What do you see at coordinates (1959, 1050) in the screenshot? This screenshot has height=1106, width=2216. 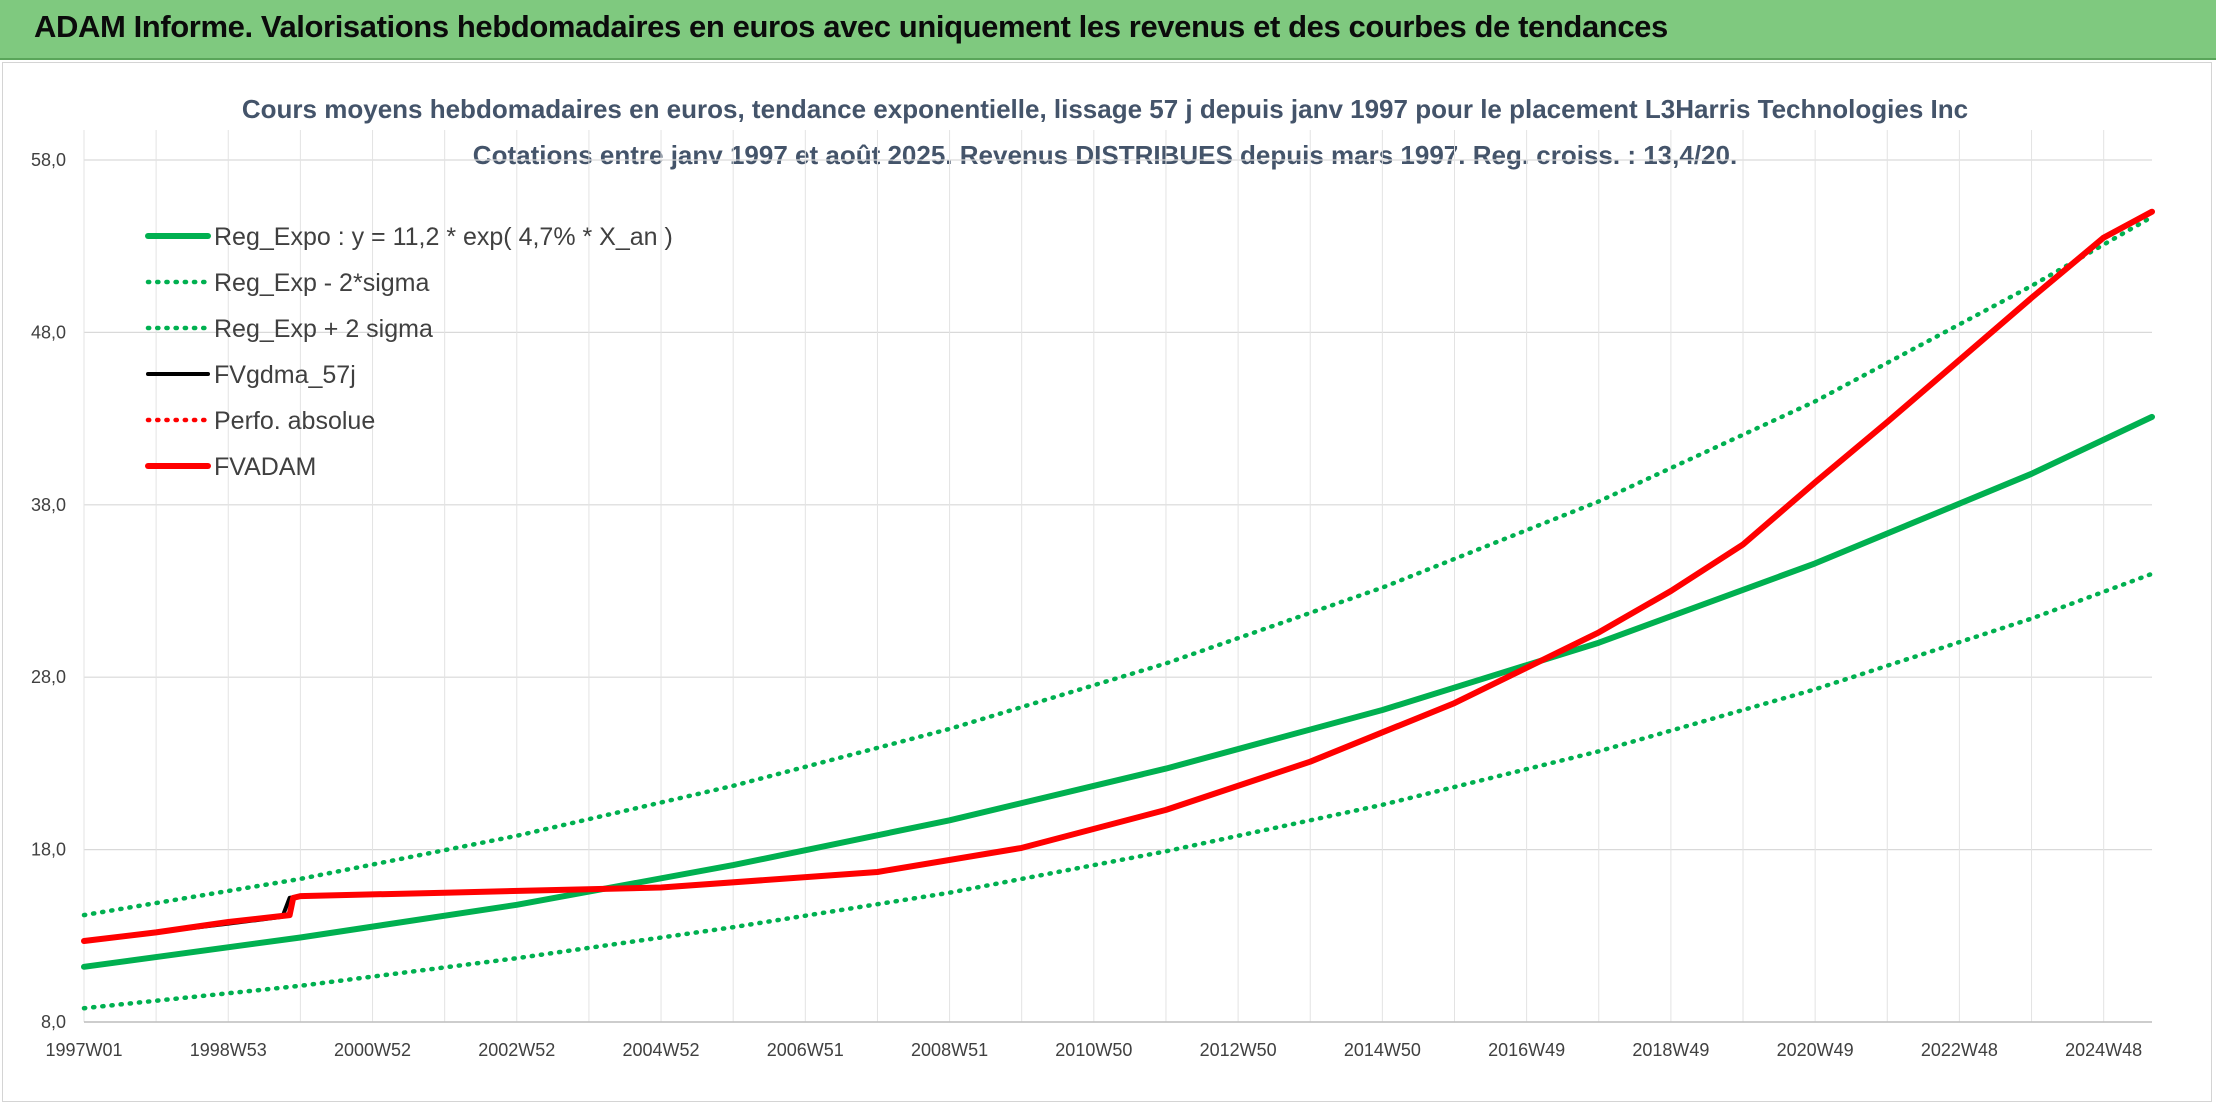 I see `x-tick-label: 2022W48` at bounding box center [1959, 1050].